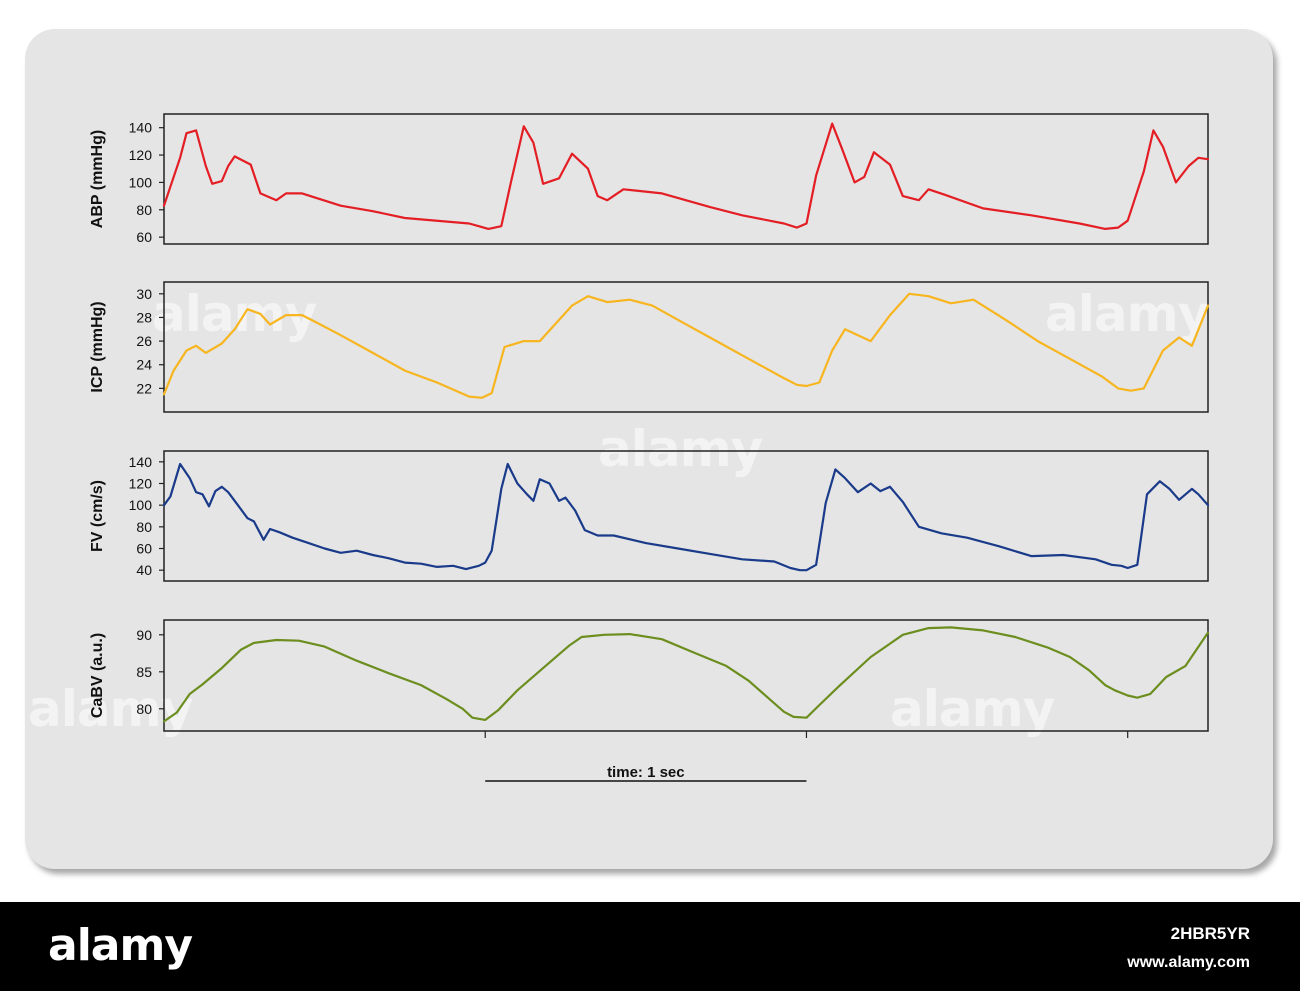 This screenshot has height=991, width=1300. What do you see at coordinates (97, 675) in the screenshot?
I see `y-axis-label: CaBV (a.u.)` at bounding box center [97, 675].